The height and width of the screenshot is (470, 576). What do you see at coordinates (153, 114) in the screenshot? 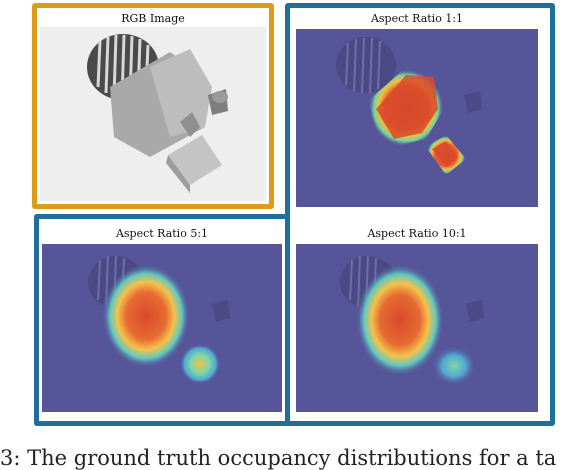
I see `rgb-image` at bounding box center [153, 114].